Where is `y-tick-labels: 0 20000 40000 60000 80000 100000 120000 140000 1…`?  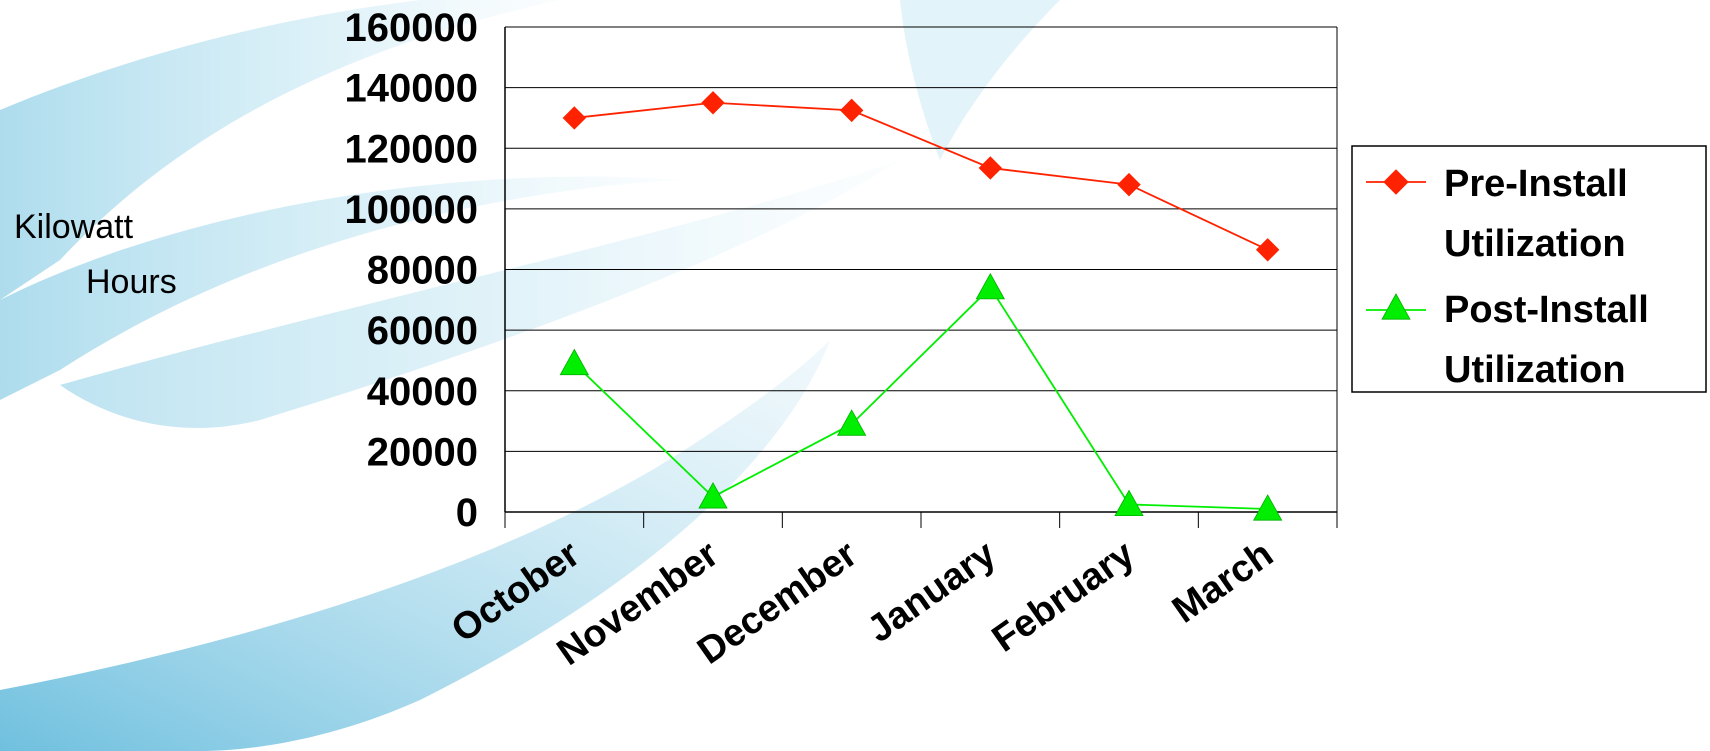 y-tick-labels: 0 20000 40000 60000 80000 100000 120000 140000 1… is located at coordinates (411, 270).